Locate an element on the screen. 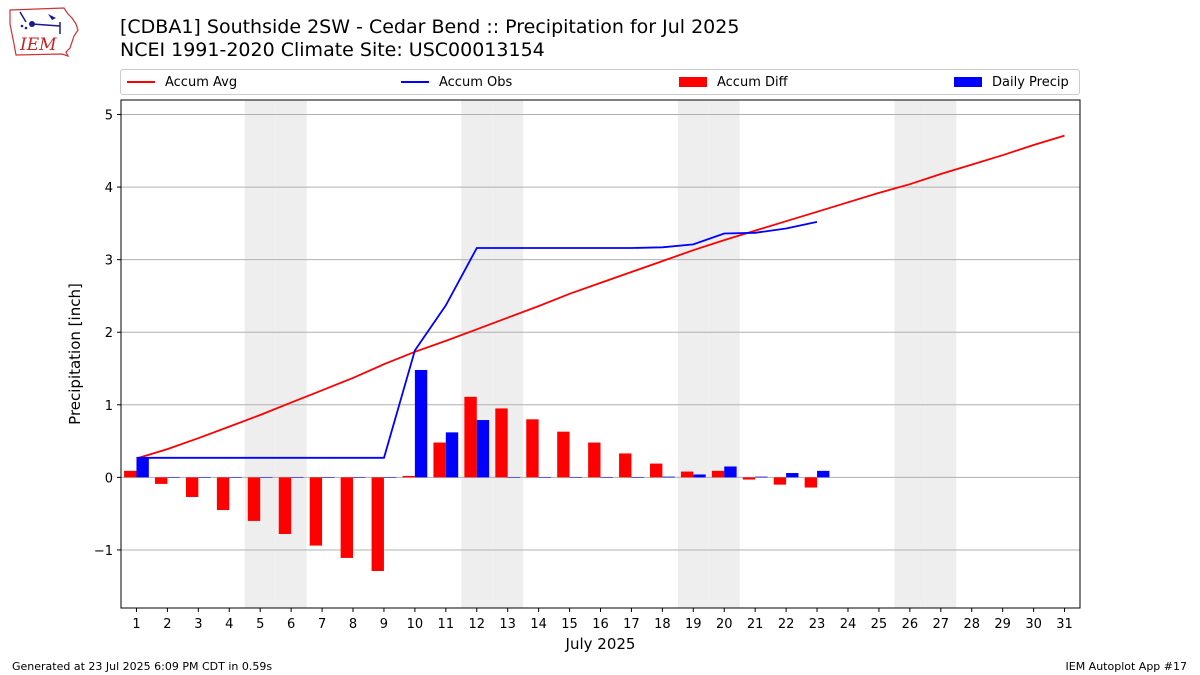 This screenshot has height=675, width=1200. chart-subtitle: NCEI 1991-2020 Climate Site: USC00013154 is located at coordinates (332, 50).